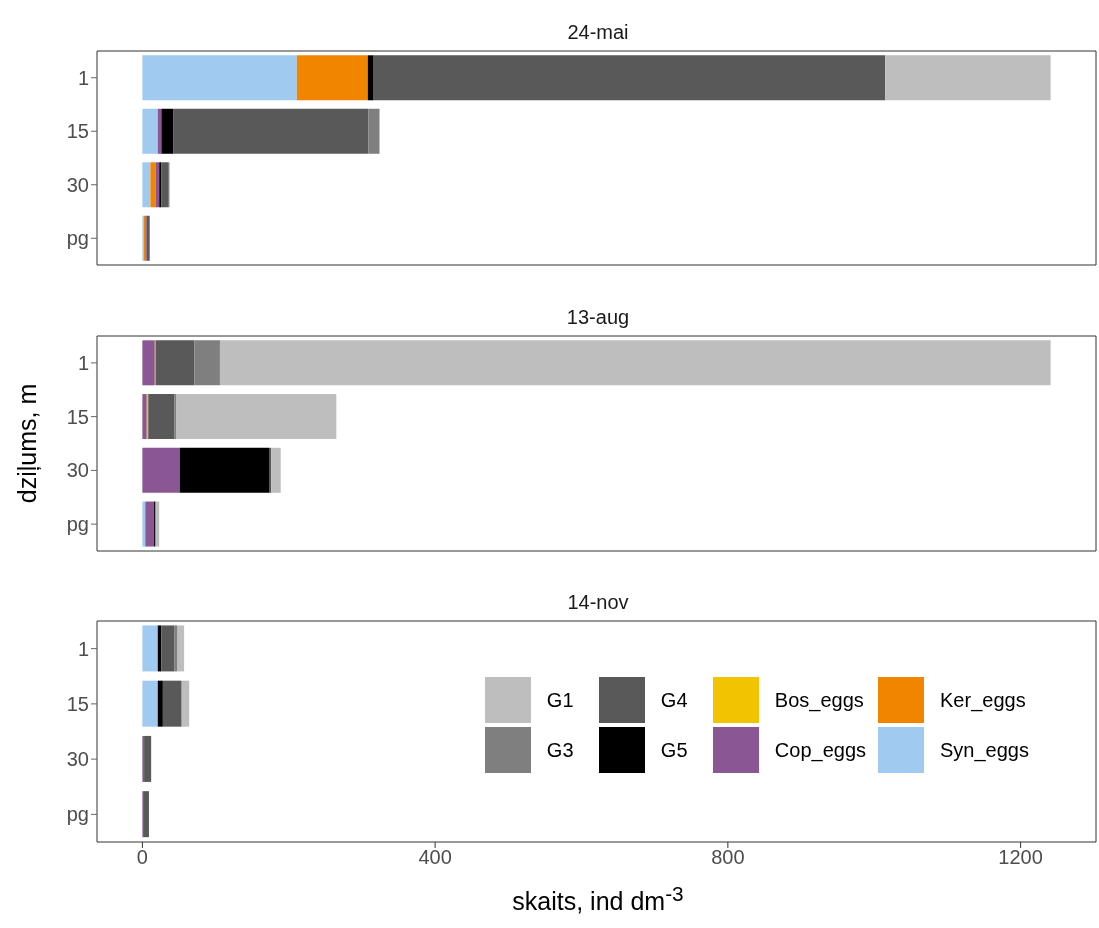 The image size is (1099, 928). Describe the element at coordinates (598, 32) in the screenshot. I see `chart-title: 24-mai` at that location.